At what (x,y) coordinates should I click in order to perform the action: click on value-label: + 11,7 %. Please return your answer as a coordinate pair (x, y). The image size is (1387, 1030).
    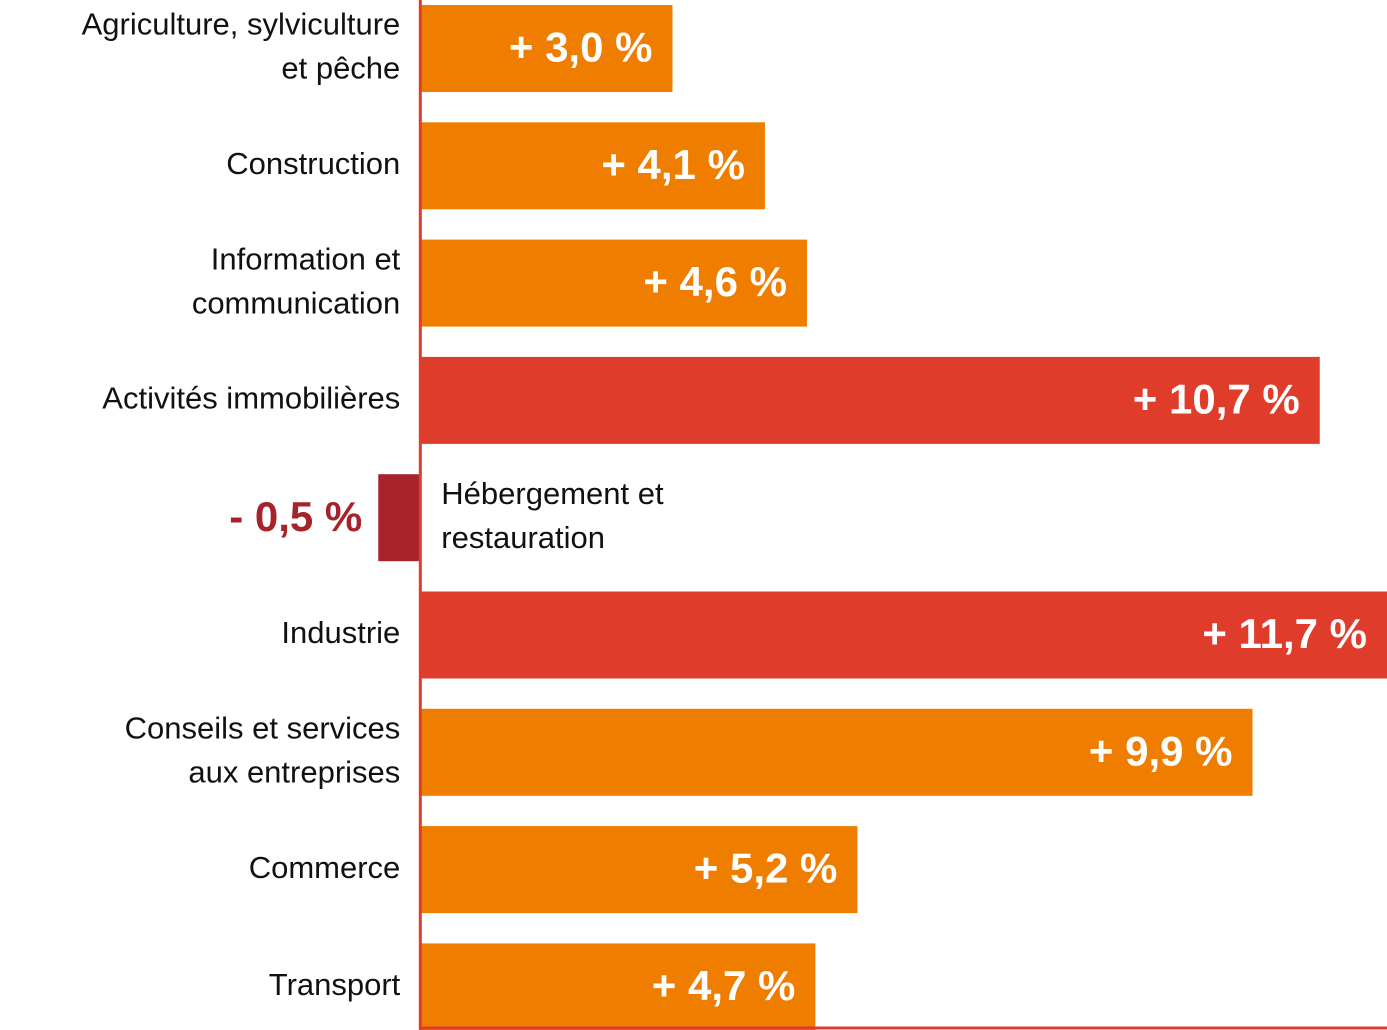
    Looking at the image, I should click on (1284, 633).